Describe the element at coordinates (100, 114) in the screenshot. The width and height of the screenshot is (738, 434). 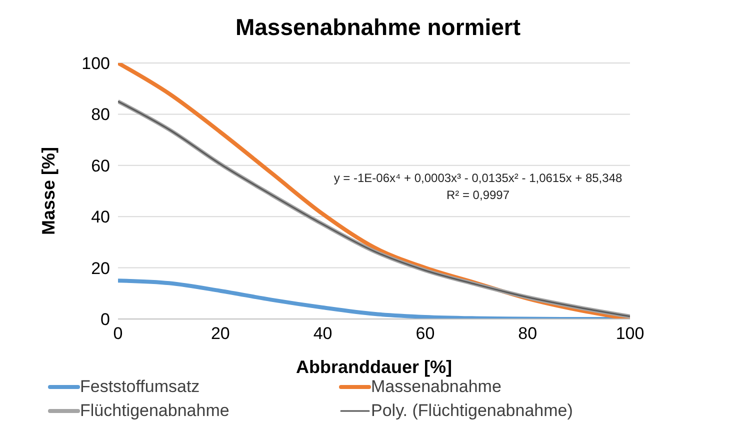
I see `y-tick-label: 80` at that location.